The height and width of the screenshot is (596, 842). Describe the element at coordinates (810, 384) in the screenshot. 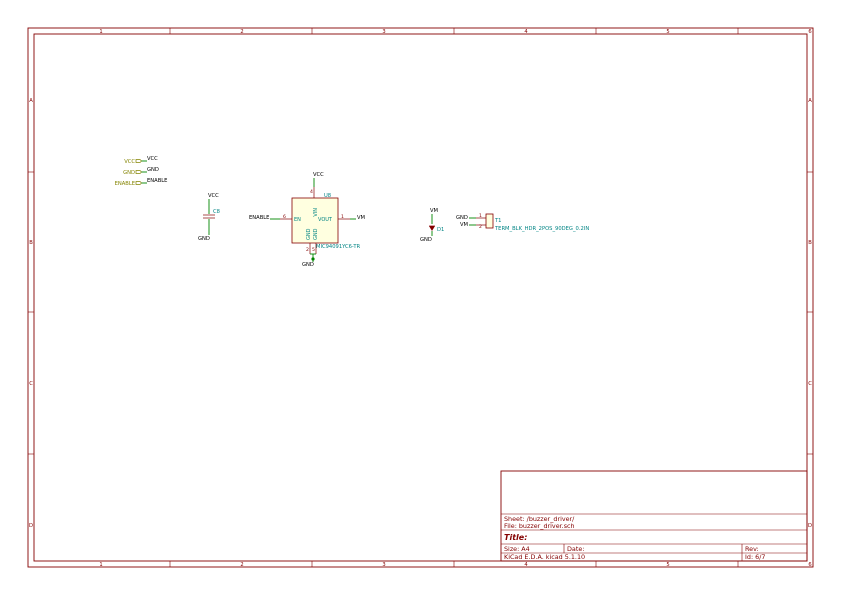

I see `frame-row-c-right: C` at that location.